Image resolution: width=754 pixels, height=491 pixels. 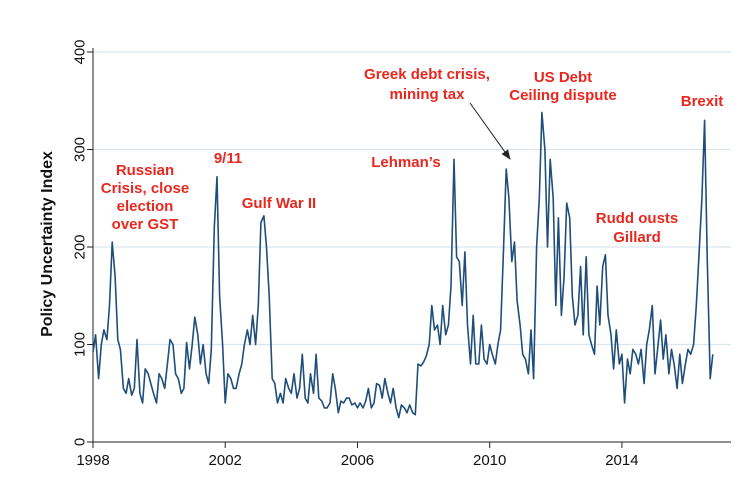 What do you see at coordinates (225, 460) in the screenshot?
I see `x-tick-label: 2002` at bounding box center [225, 460].